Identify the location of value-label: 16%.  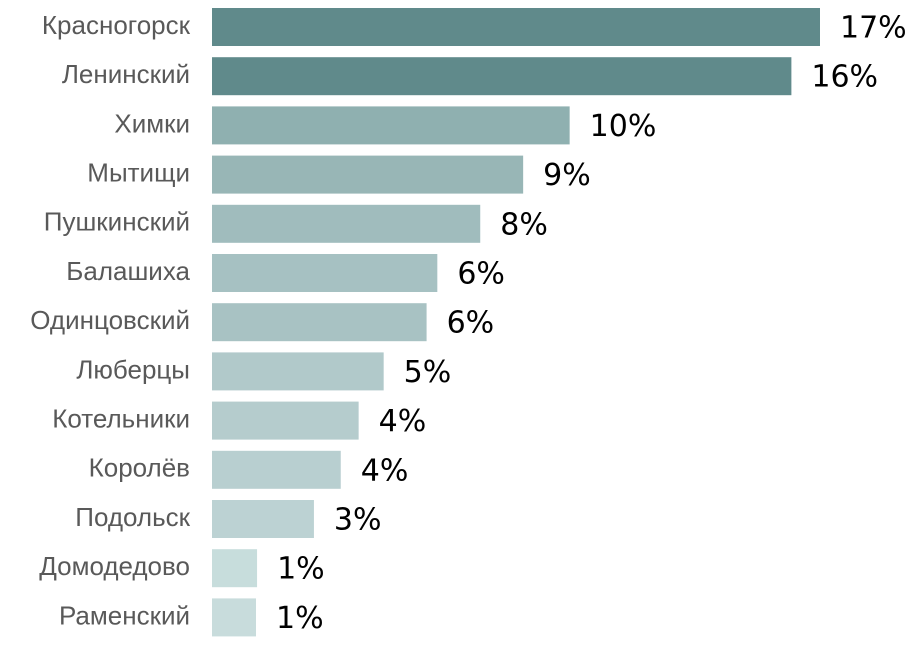
(844, 77).